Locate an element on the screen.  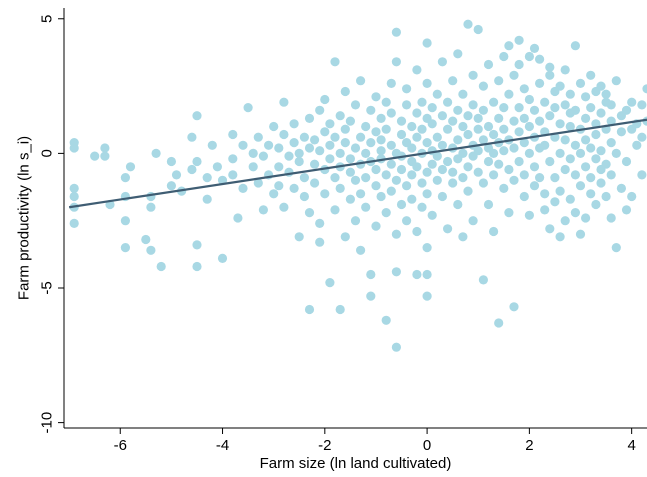
x-axis-title: Farm size (ln land cultivated) is located at coordinates (356, 463).